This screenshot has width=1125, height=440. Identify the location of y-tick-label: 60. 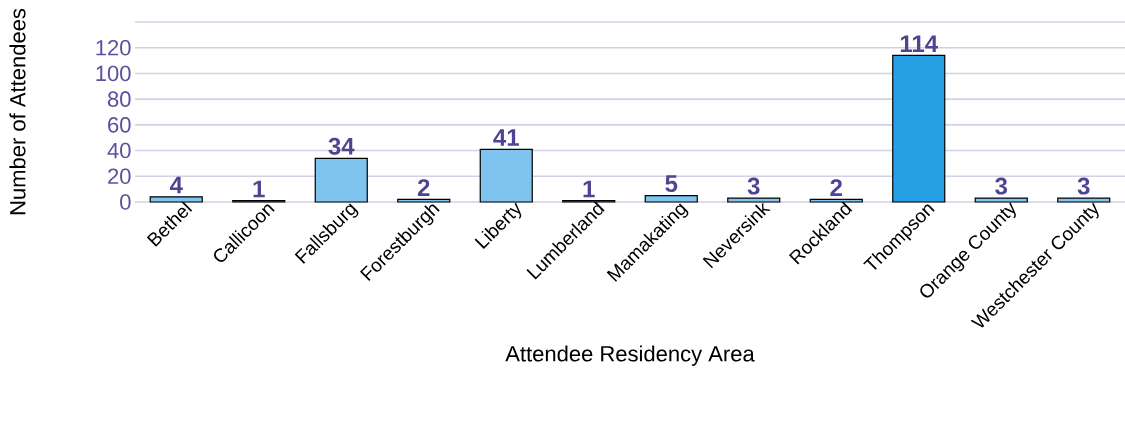
(119, 125).